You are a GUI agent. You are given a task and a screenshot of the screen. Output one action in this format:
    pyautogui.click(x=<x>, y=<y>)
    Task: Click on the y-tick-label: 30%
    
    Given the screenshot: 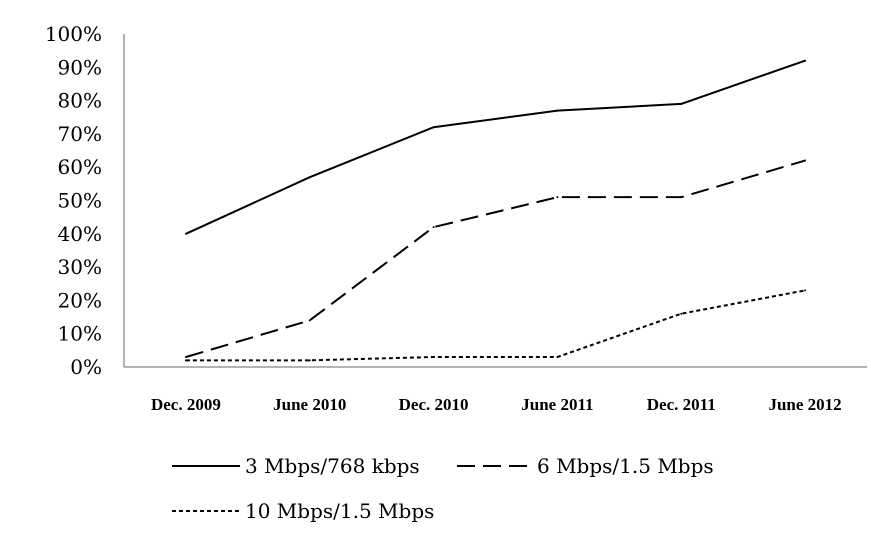 What is the action you would take?
    pyautogui.click(x=80, y=267)
    